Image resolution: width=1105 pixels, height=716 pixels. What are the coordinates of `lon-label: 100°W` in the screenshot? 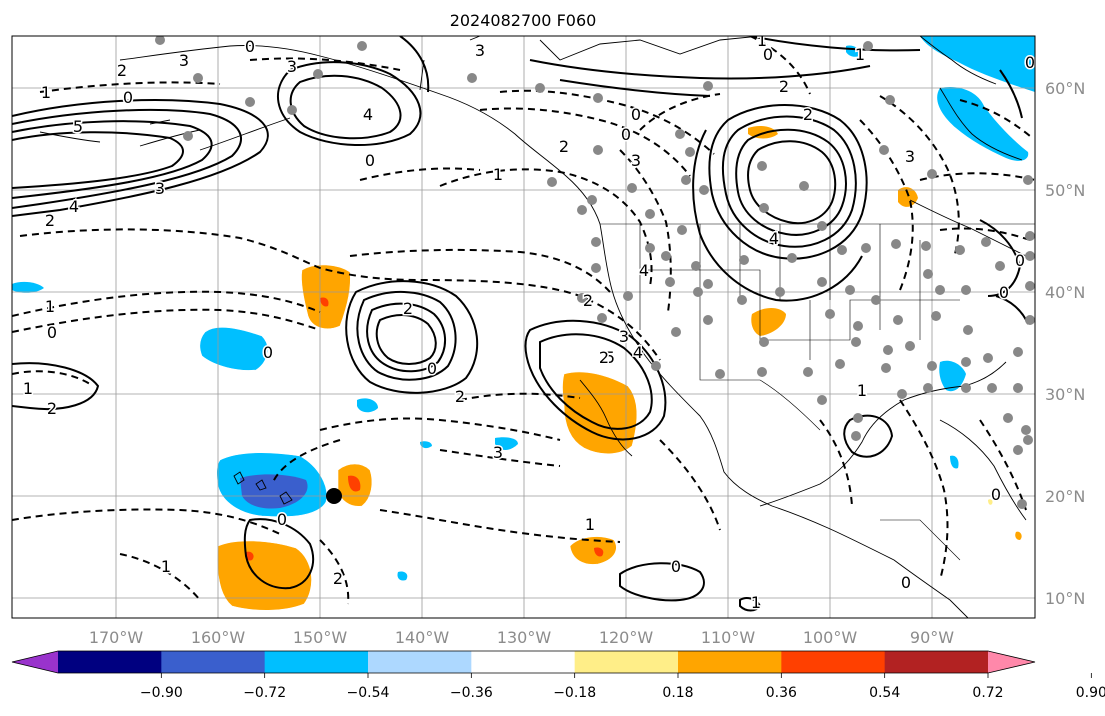 It's located at (830, 637).